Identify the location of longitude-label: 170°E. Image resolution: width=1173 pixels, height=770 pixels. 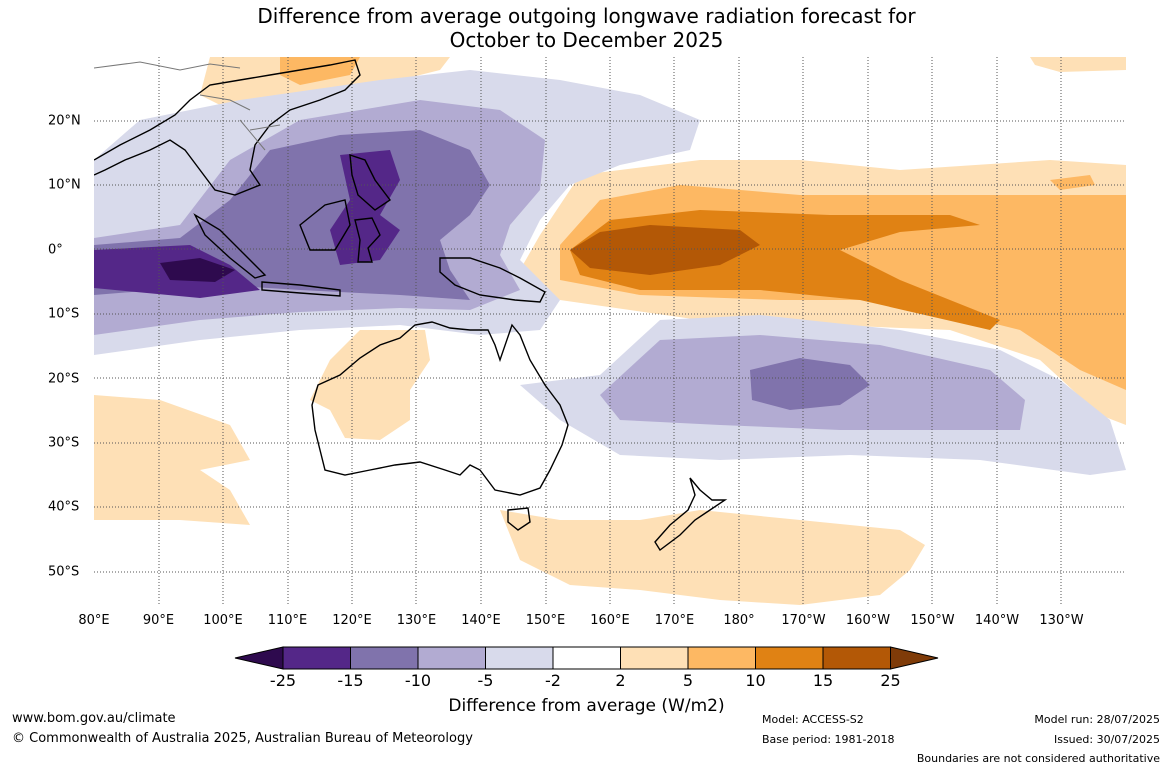
(674, 620).